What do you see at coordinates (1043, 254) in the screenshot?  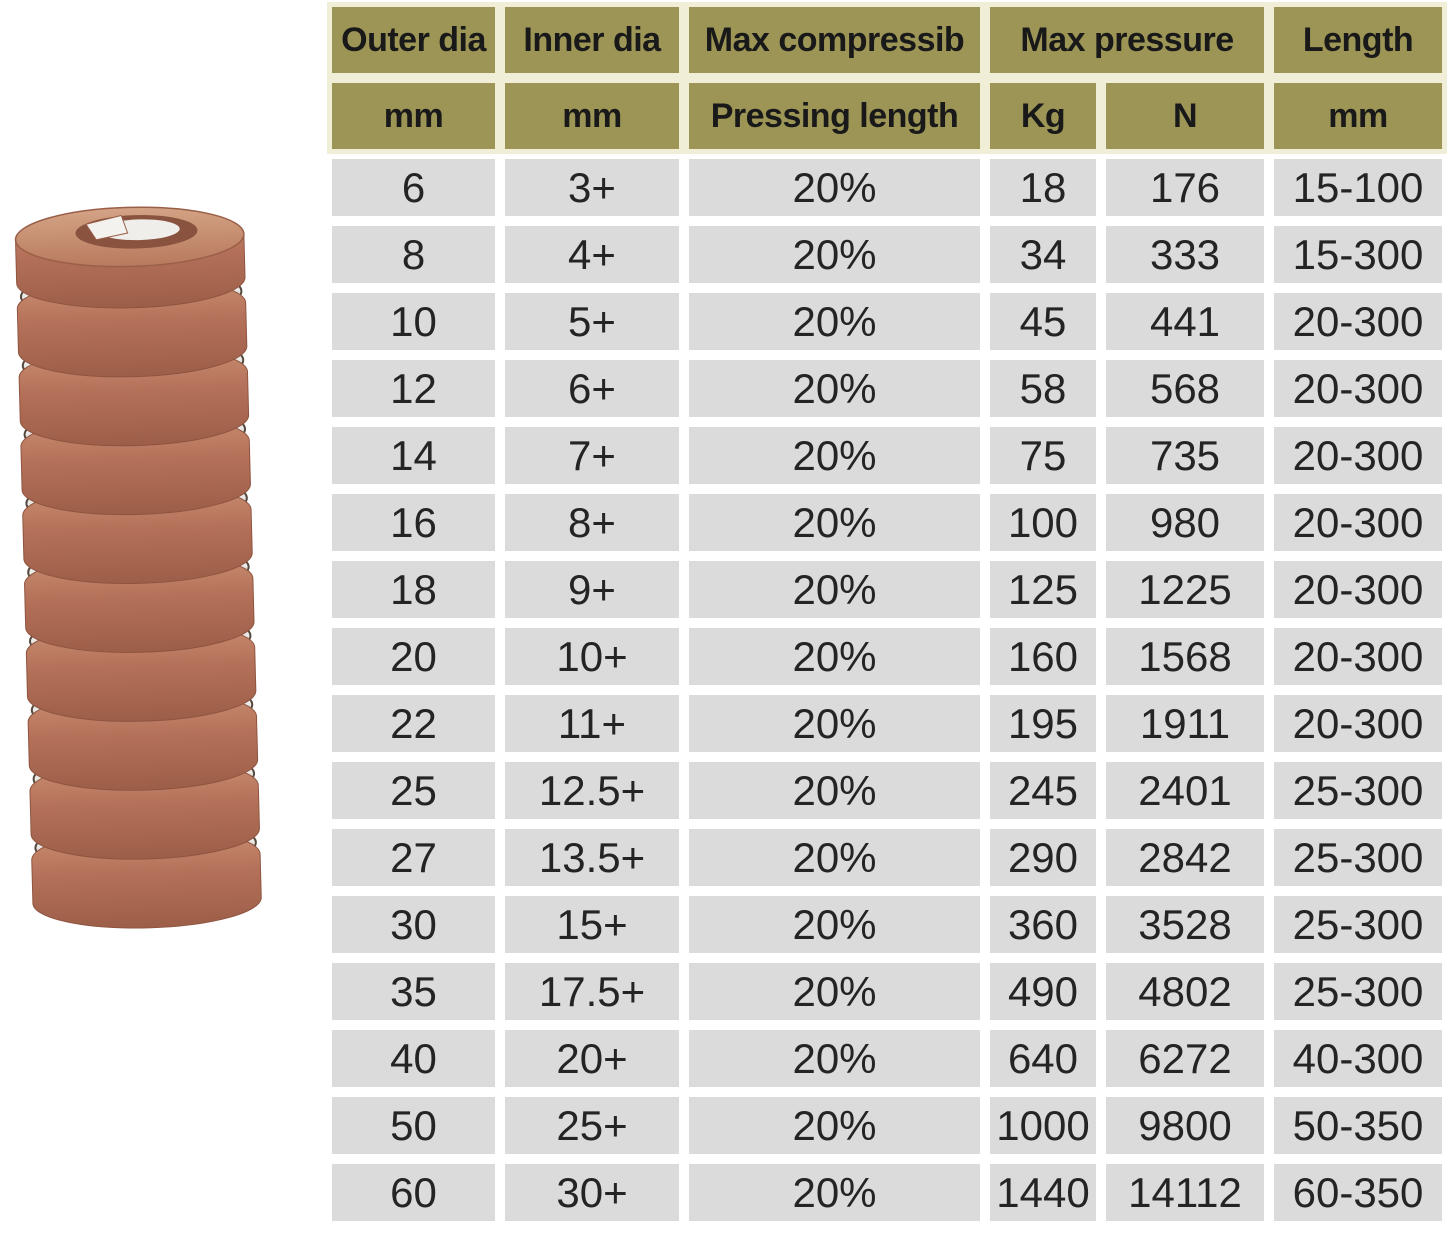 I see `spec-cell: 34` at bounding box center [1043, 254].